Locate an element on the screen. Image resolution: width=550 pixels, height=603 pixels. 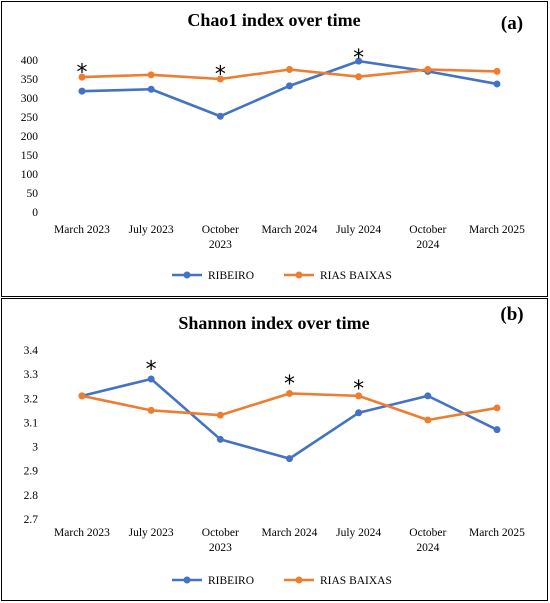
y-tick-label: 0 is located at coordinates (35, 213).